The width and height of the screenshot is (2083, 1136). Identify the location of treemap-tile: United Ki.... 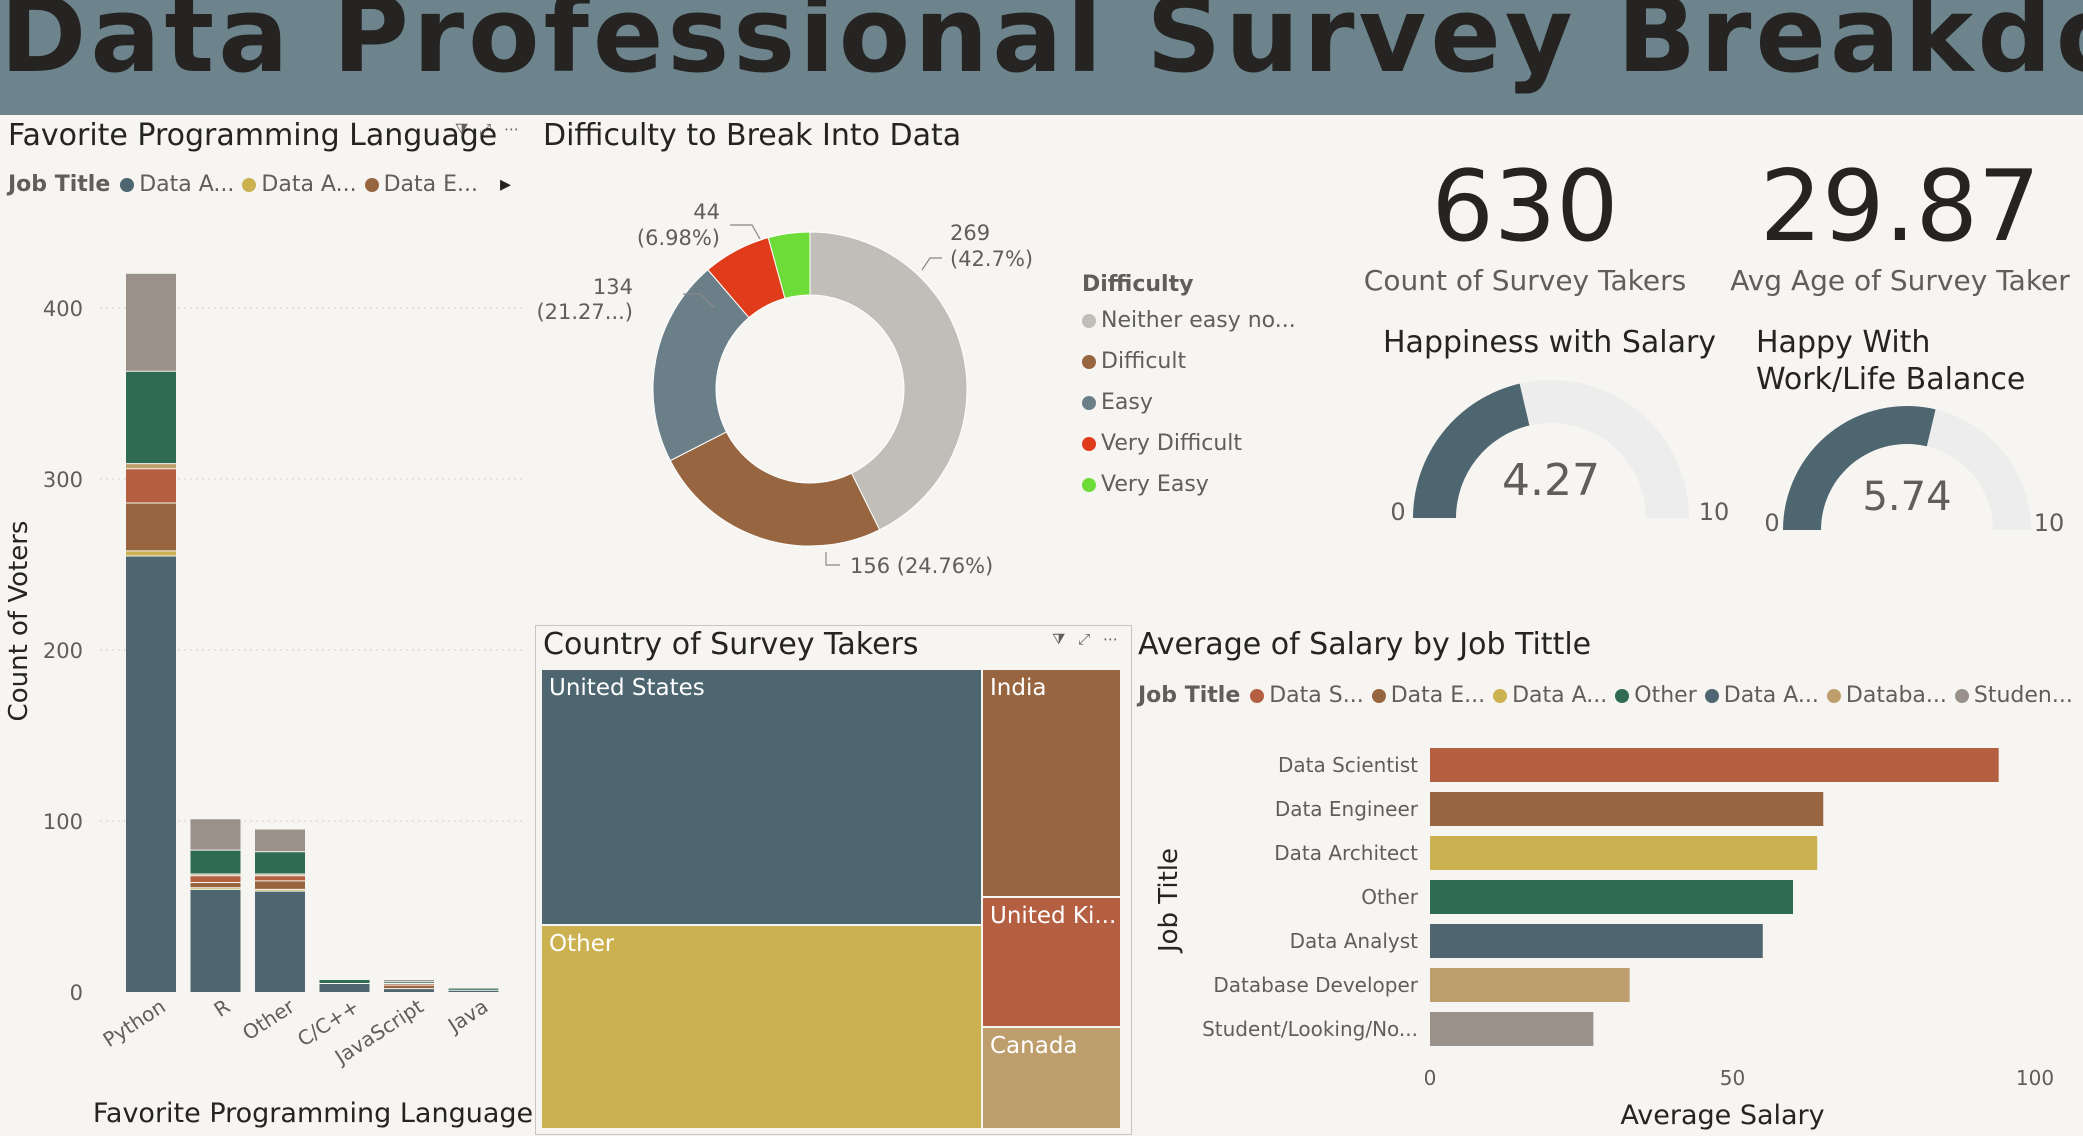
(1051, 962).